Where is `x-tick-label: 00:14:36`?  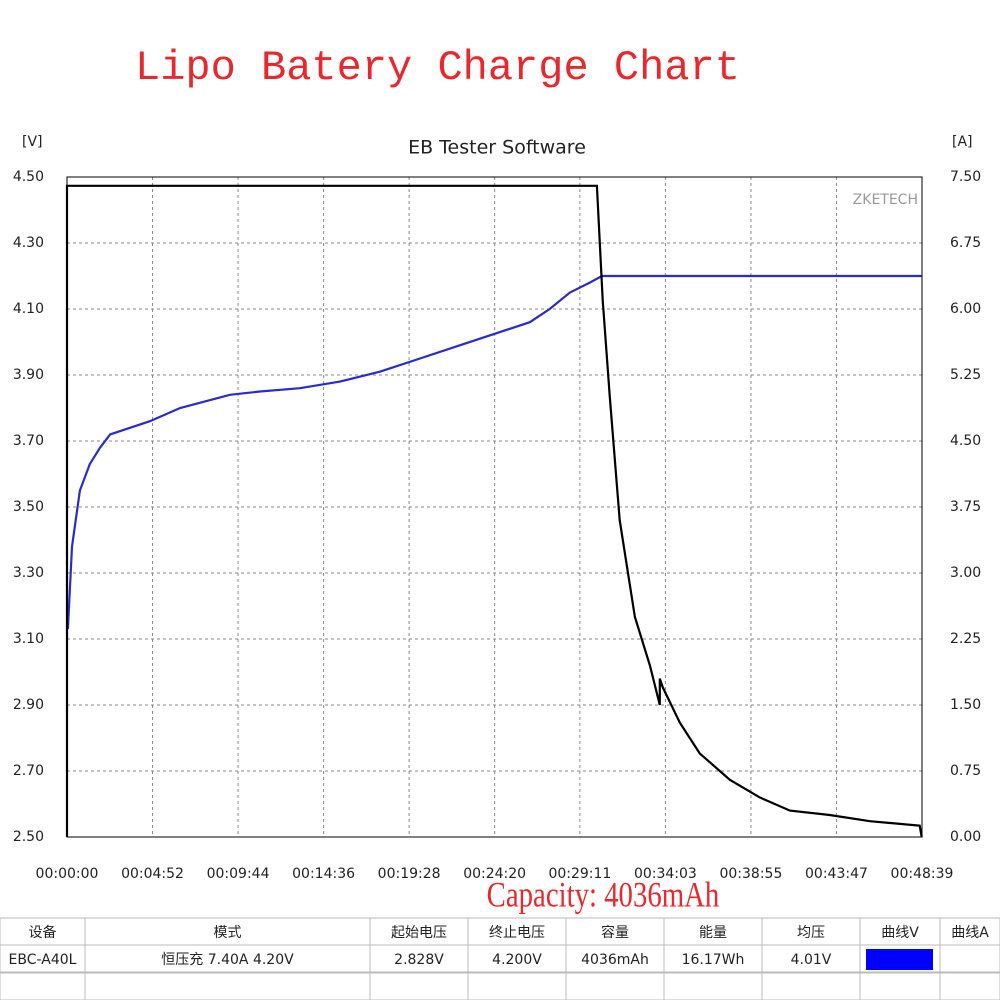 x-tick-label: 00:14:36 is located at coordinates (323, 874).